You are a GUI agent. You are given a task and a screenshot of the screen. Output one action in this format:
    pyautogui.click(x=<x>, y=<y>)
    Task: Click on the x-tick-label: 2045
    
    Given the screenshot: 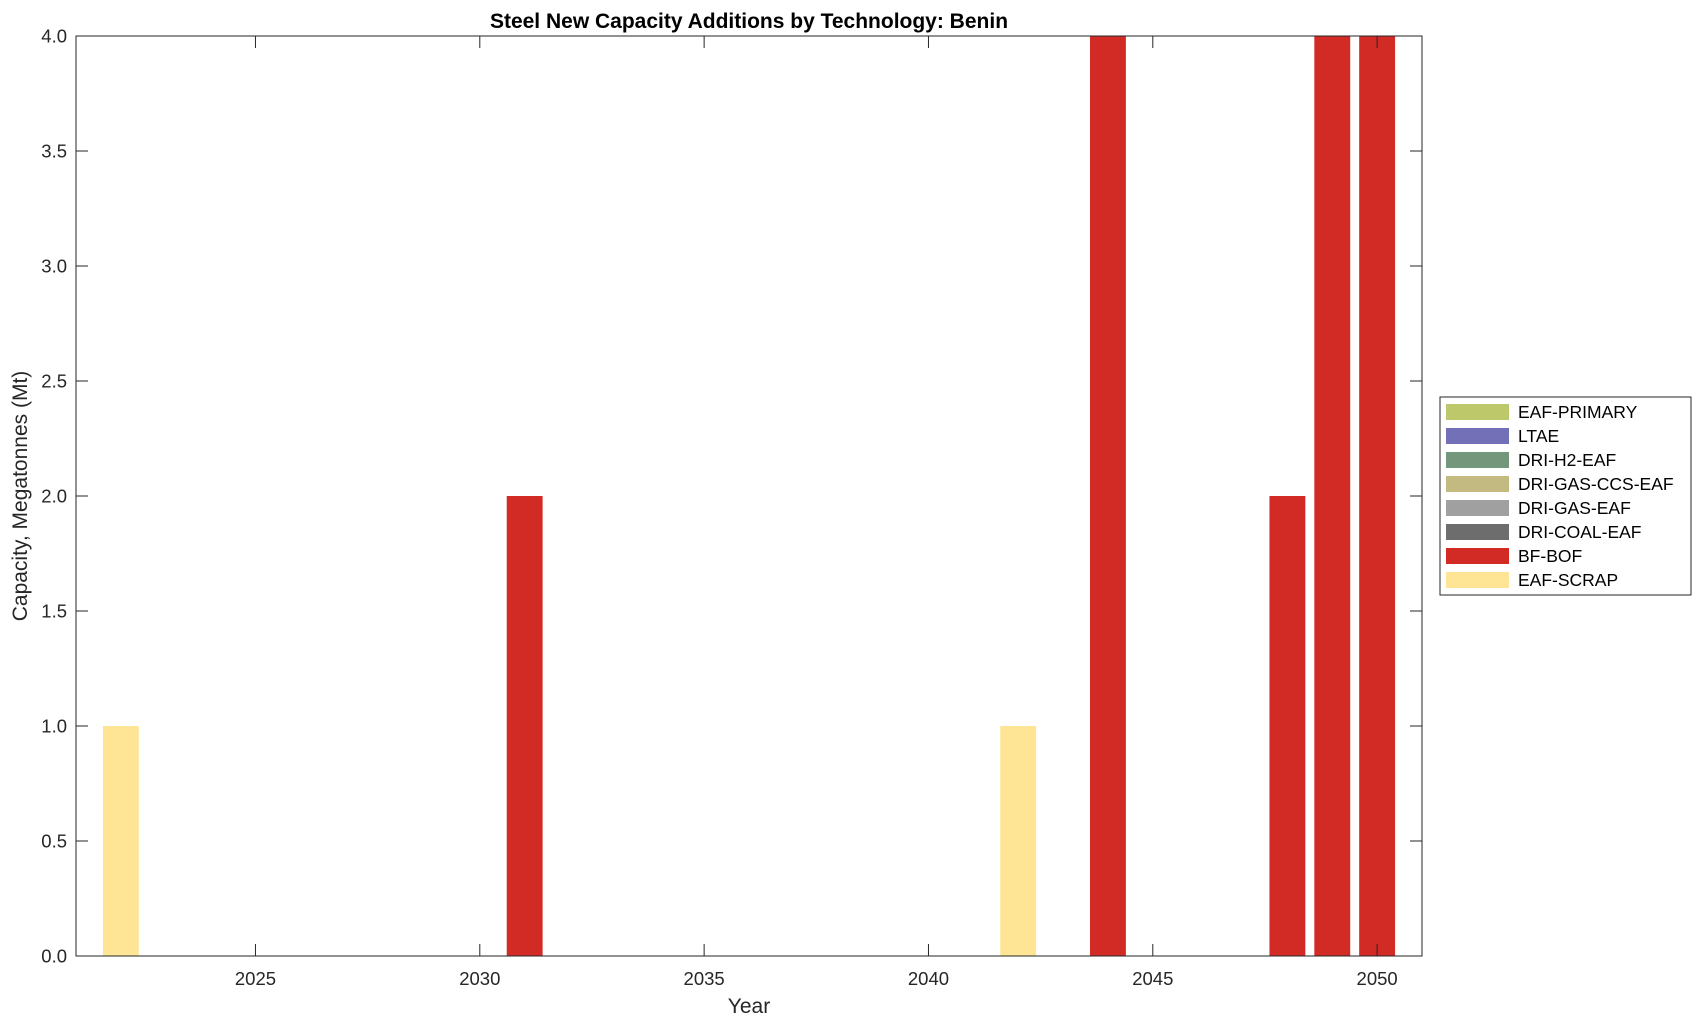 What is the action you would take?
    pyautogui.click(x=1152, y=978)
    